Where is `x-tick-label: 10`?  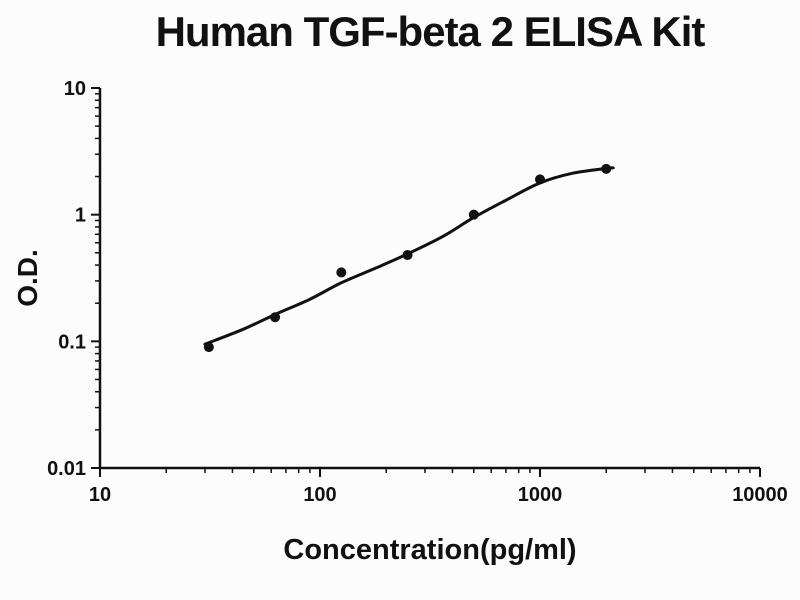 x-tick-label: 10 is located at coordinates (100, 495).